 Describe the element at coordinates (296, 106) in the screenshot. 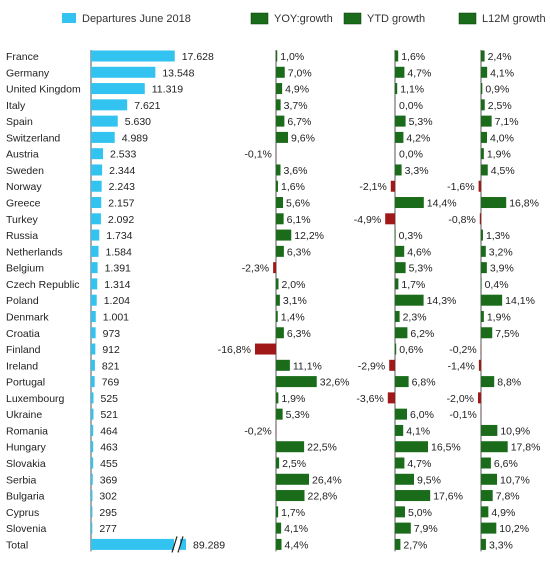

I see `yoy-value-label-italy: 3,7%` at that location.